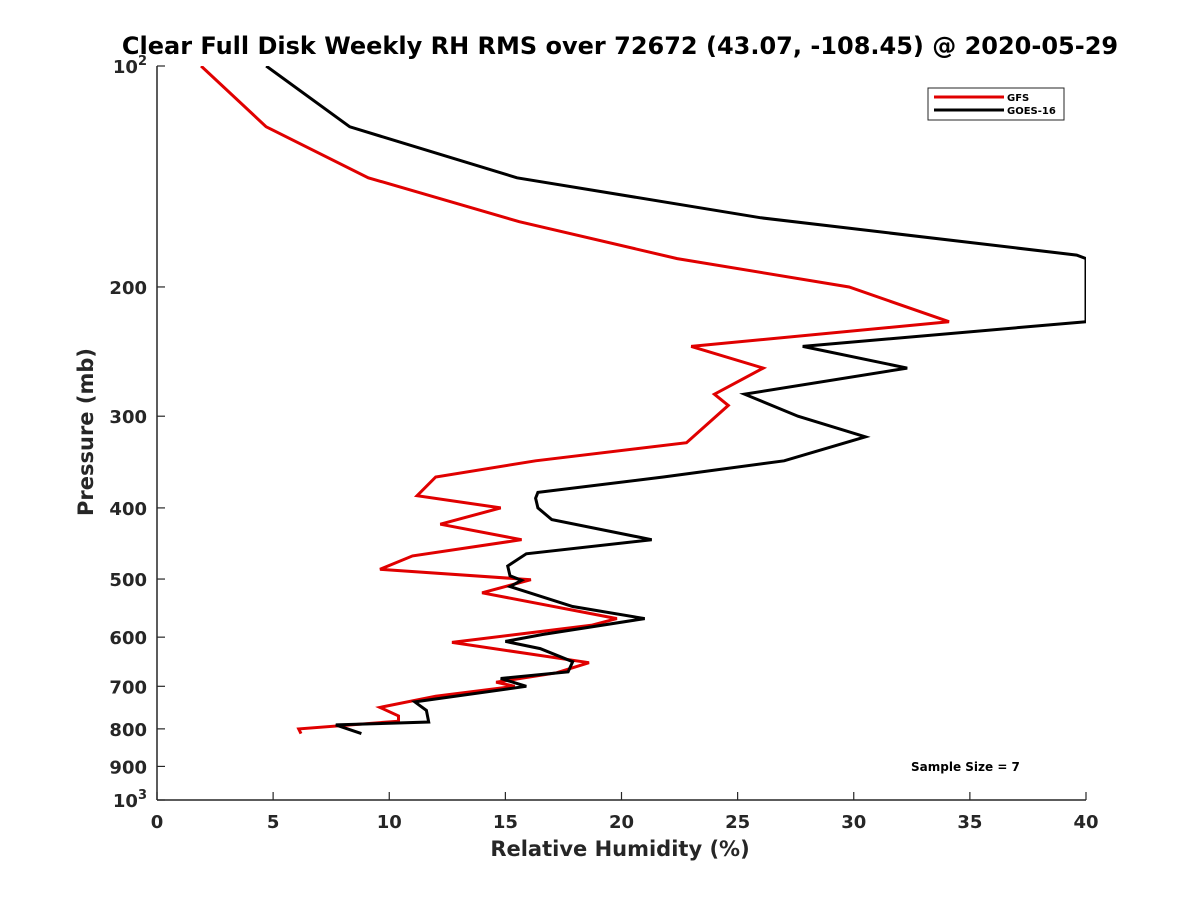 The image size is (1200, 900). I want to click on y-tick-label: 800, so click(128, 730).